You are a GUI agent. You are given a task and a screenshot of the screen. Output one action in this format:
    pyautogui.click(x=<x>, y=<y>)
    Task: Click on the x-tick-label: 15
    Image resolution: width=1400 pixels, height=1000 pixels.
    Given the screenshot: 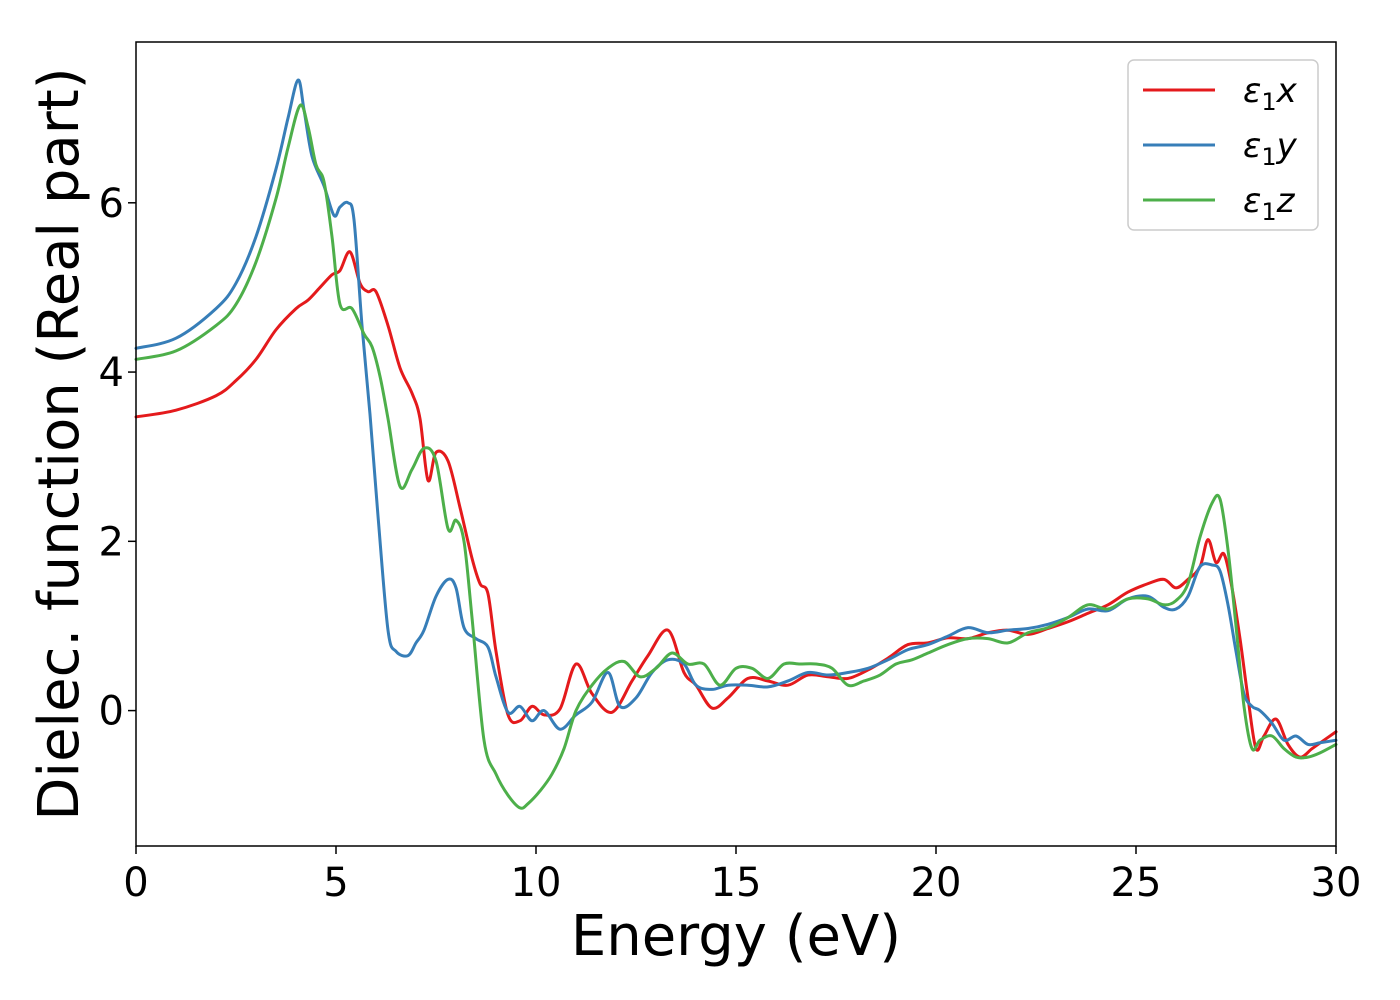 What is the action you would take?
    pyautogui.click(x=736, y=883)
    